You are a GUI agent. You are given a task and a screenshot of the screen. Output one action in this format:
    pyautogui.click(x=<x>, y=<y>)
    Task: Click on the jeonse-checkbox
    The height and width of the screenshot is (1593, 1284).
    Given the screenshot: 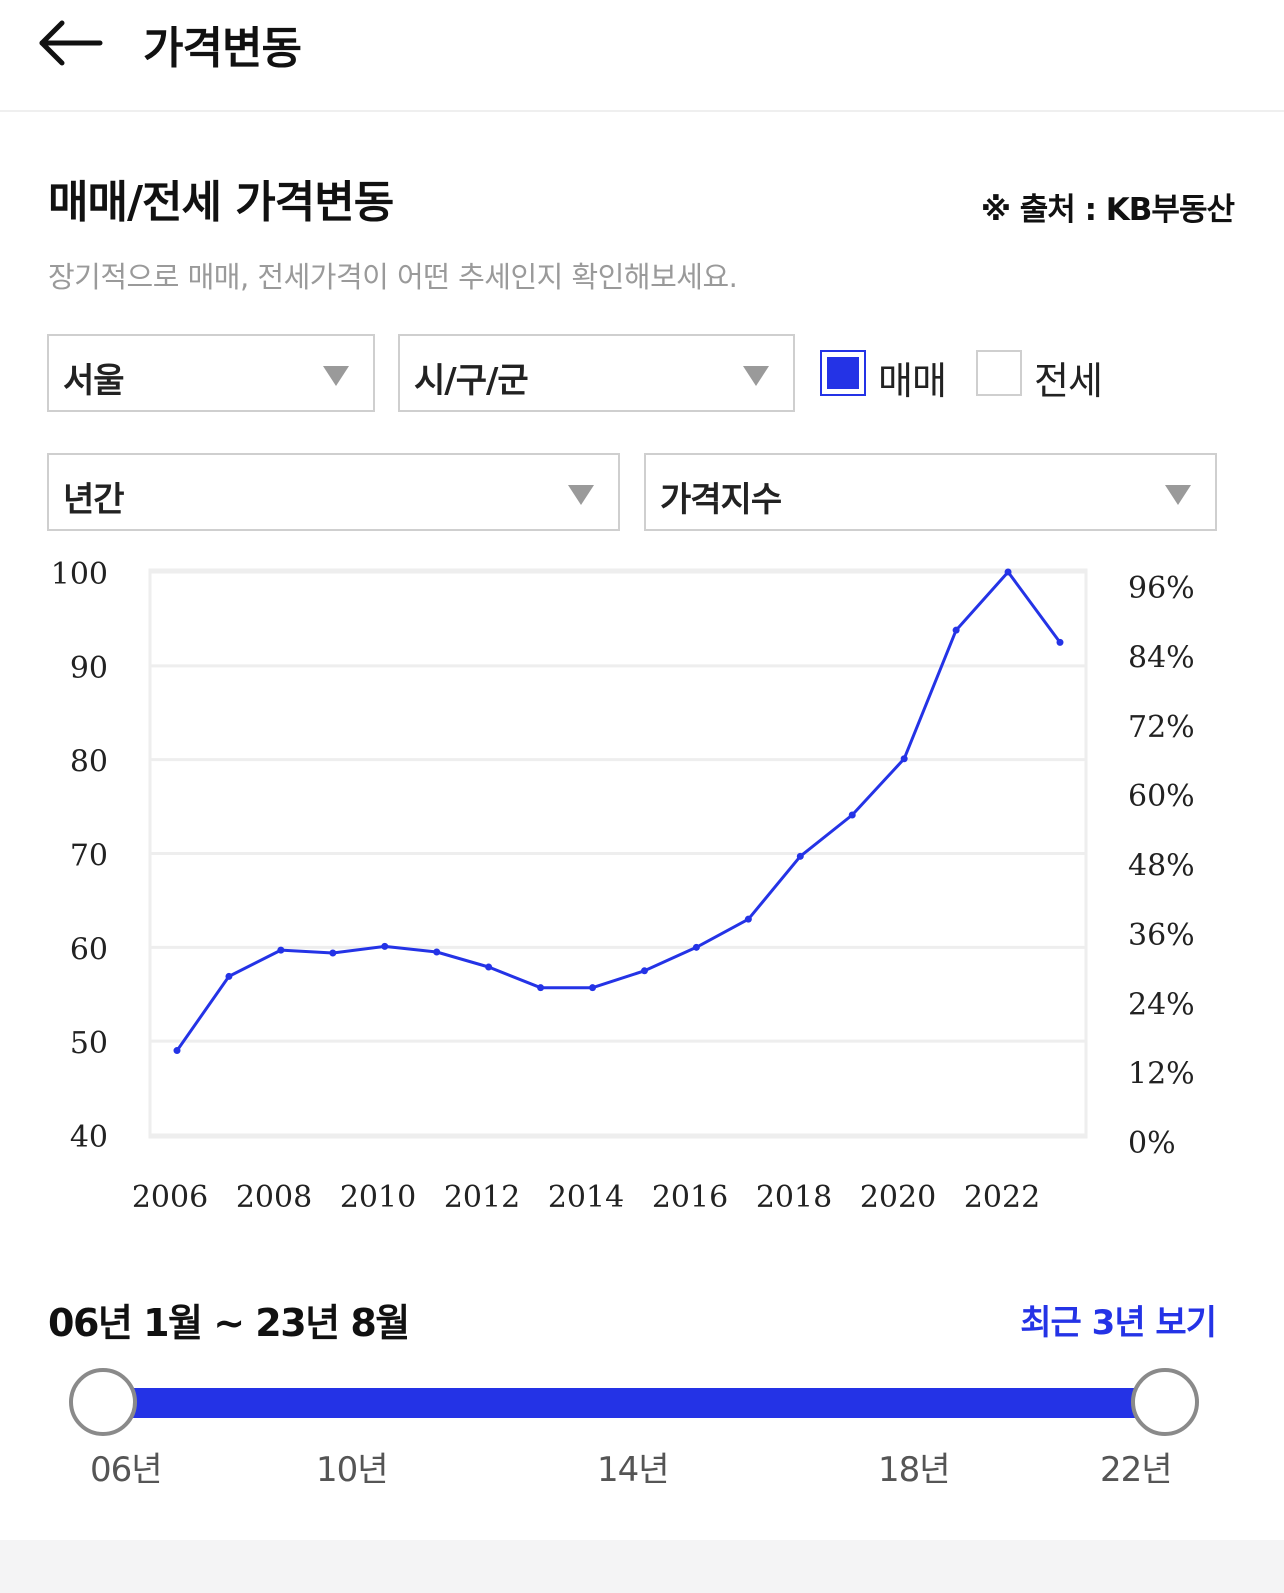 What is the action you would take?
    pyautogui.click(x=999, y=373)
    